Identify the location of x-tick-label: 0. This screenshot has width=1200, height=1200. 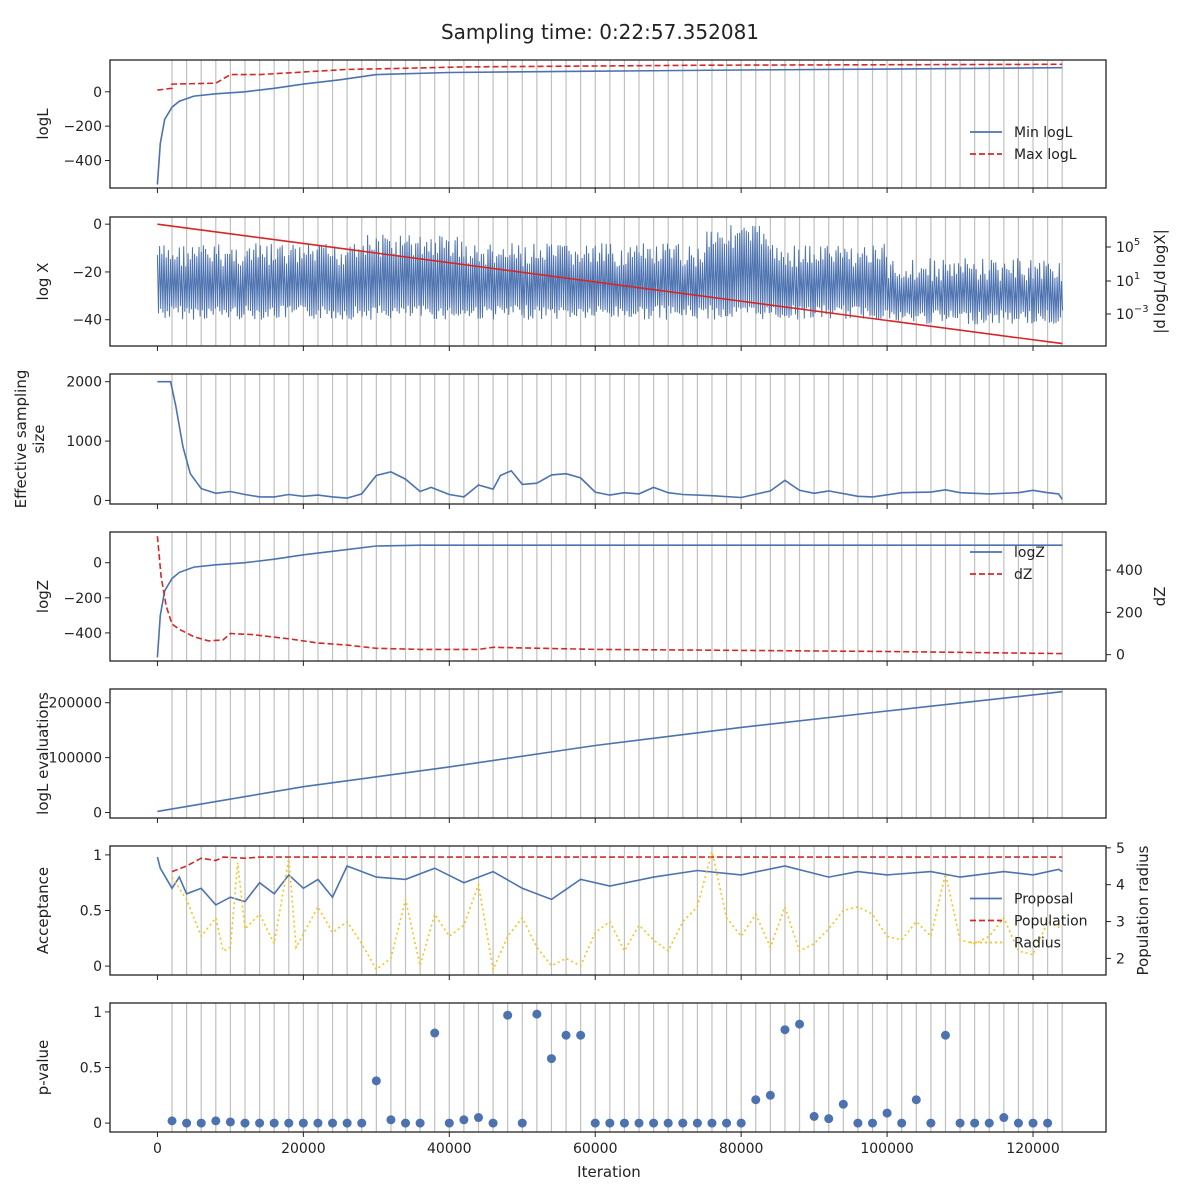
(157, 1149).